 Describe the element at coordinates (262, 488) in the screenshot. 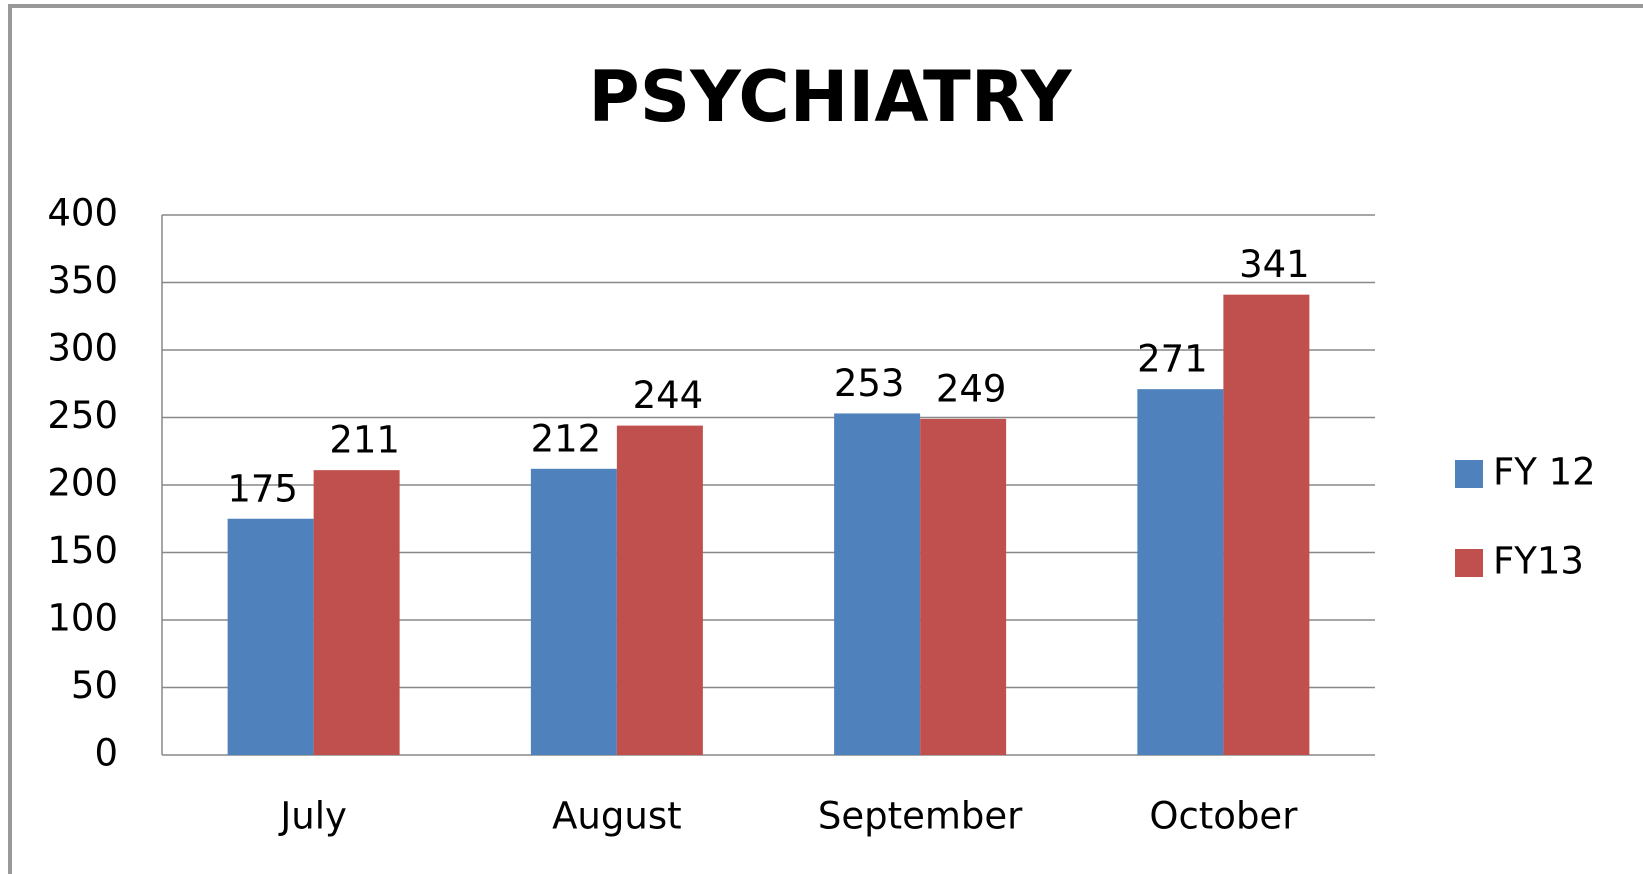

I see `data-label: 175` at that location.